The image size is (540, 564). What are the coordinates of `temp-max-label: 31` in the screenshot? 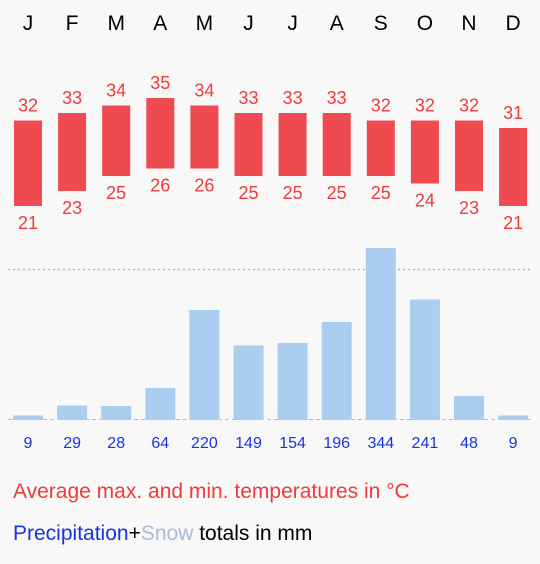 It's located at (513, 113).